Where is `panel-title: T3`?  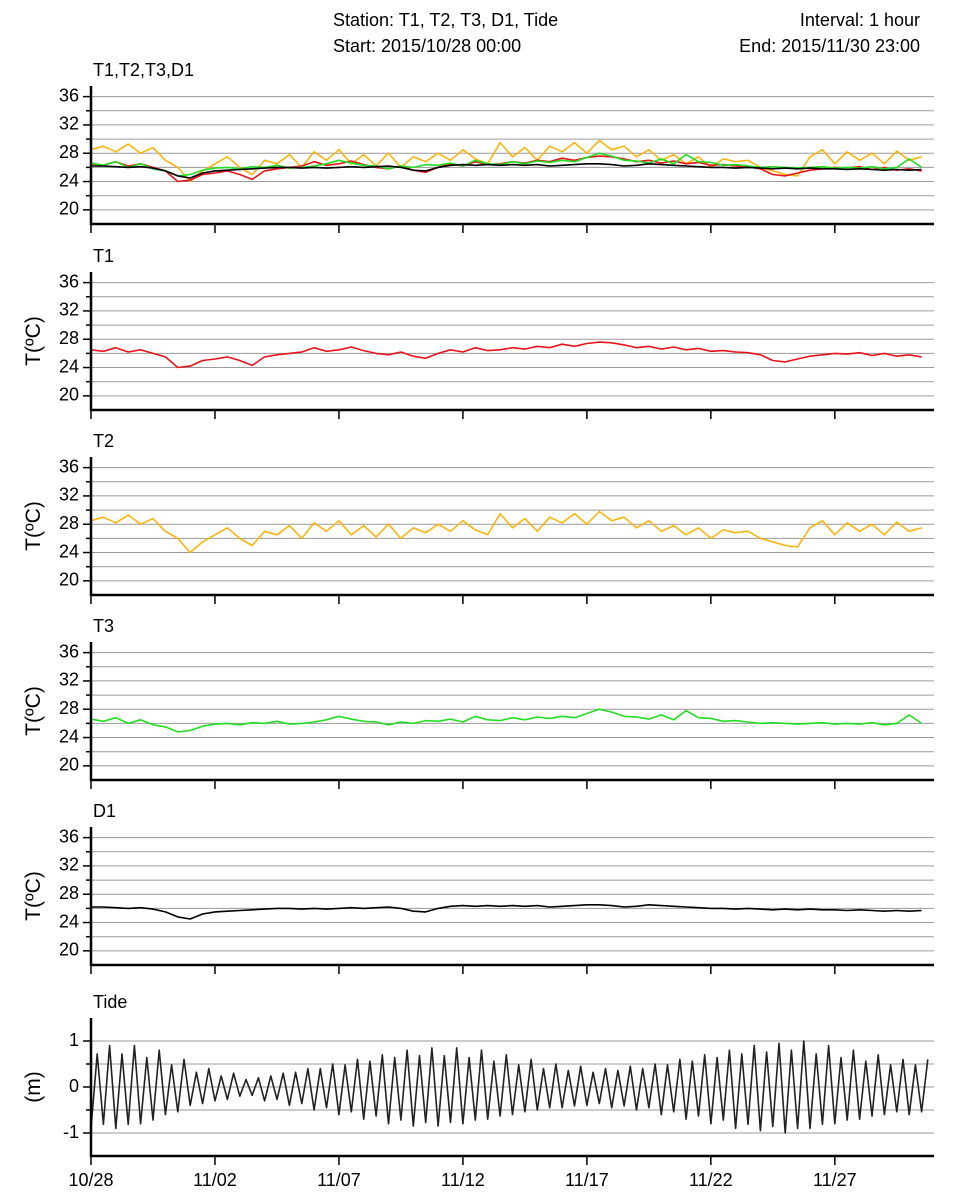 panel-title: T3 is located at coordinates (103, 626).